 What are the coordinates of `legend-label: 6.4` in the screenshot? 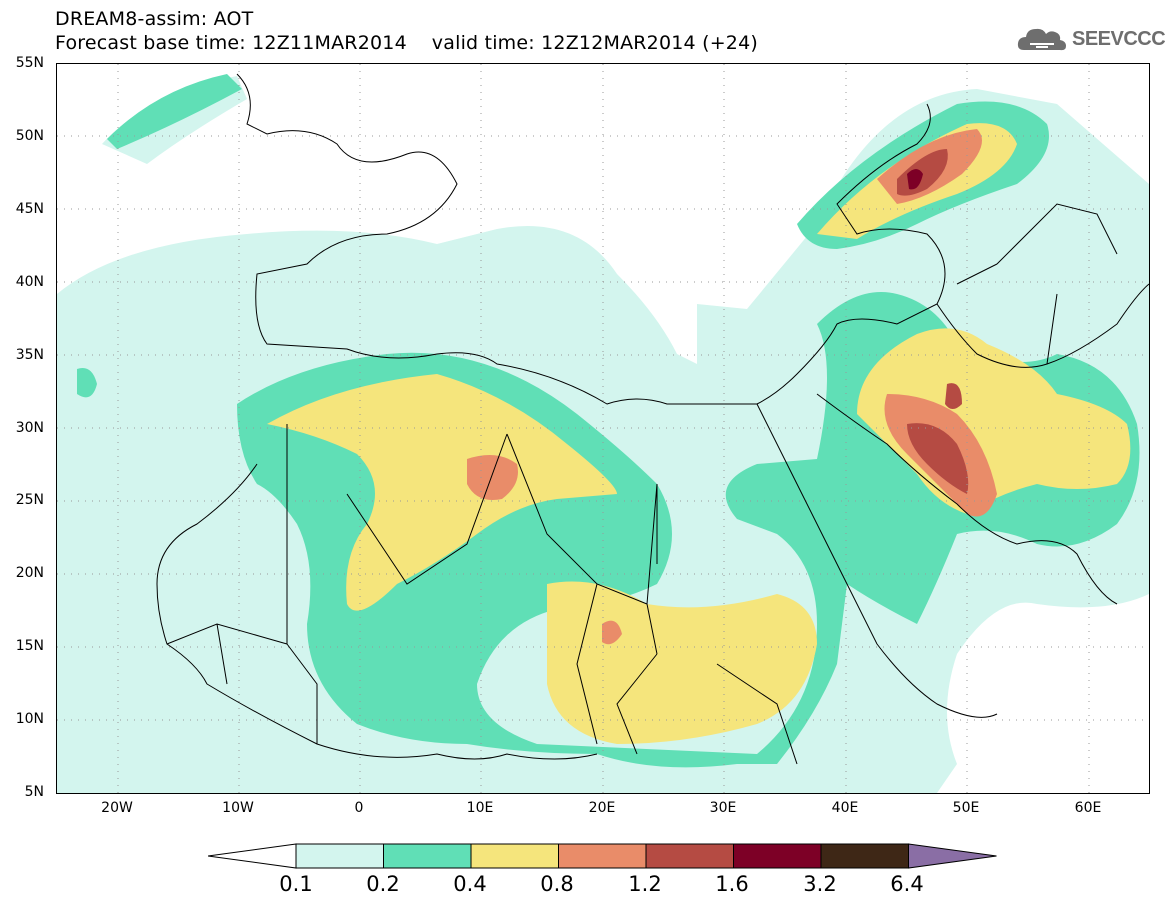 It's located at (907, 884).